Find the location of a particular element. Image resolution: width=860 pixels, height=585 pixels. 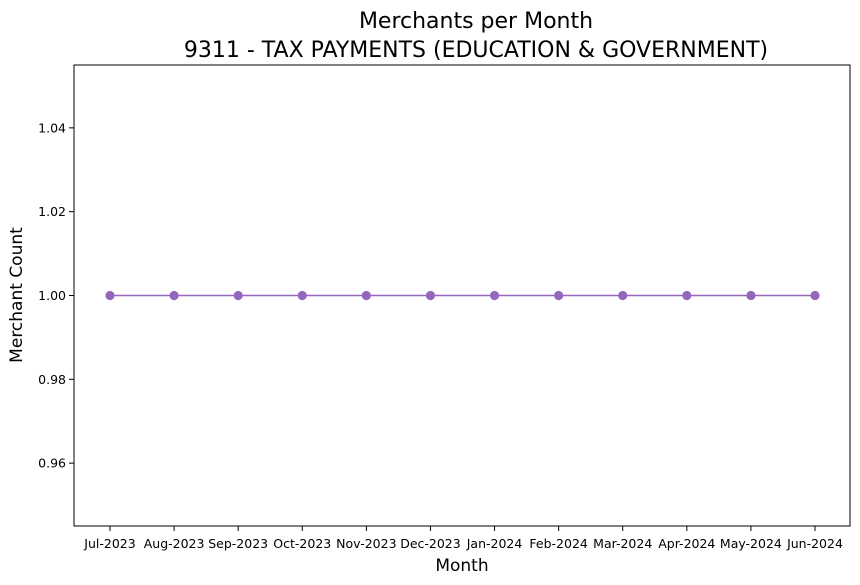

y-tick-label: 0.98 is located at coordinates (52, 379).